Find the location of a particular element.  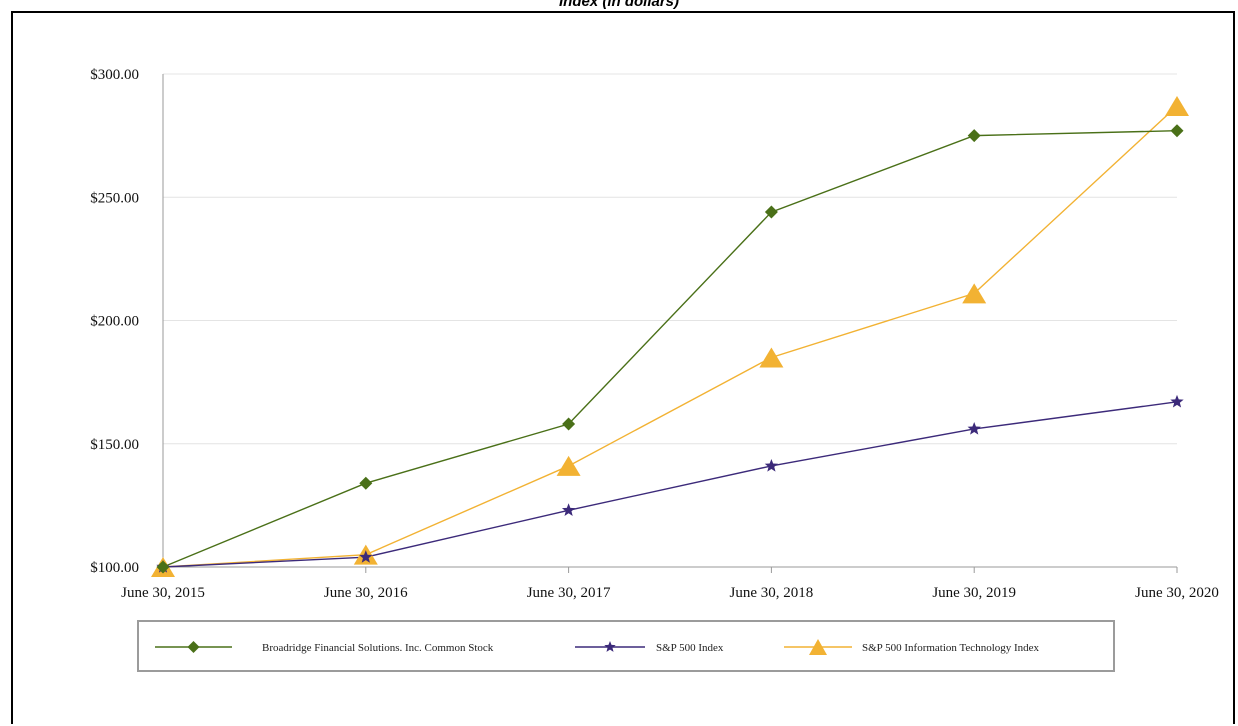

y-tick-label: $300.00 is located at coordinates (114, 75).